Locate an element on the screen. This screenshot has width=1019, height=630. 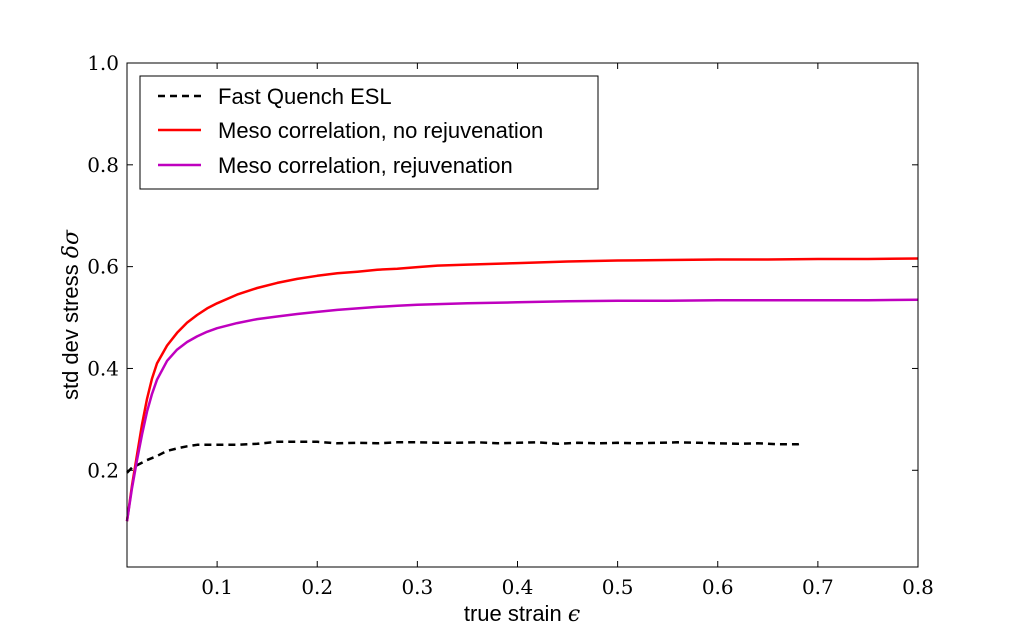
y-tick-label: 1.0 is located at coordinates (103, 63).